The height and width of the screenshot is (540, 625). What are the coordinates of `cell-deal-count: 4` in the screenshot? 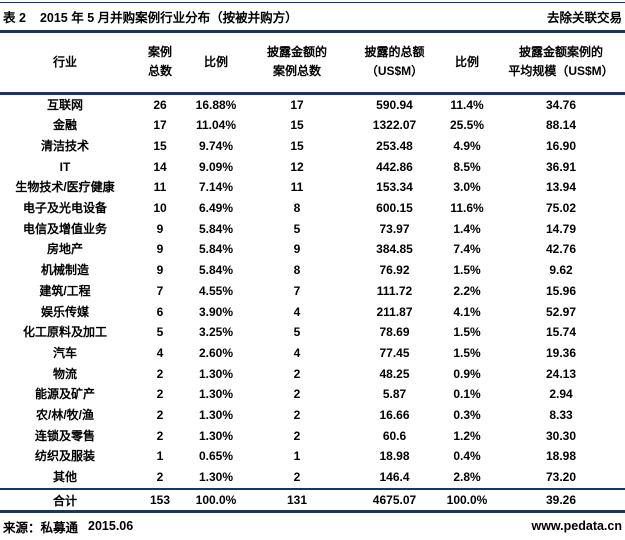 It's located at (160, 352).